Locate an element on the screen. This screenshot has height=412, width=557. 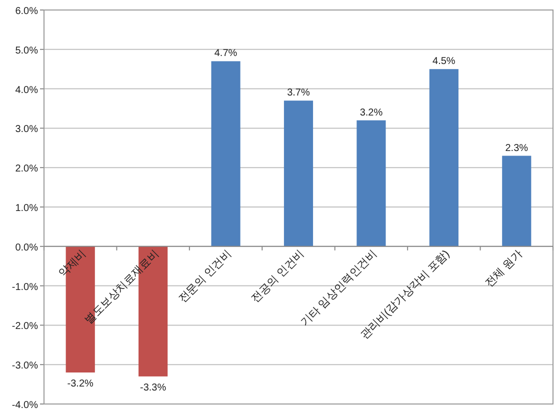
y-tick-label: 5.0% is located at coordinates (26, 50).